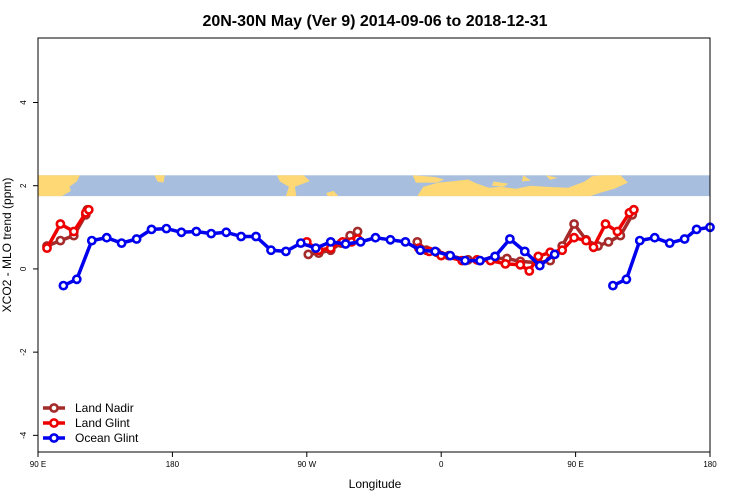 The image size is (750, 500). What do you see at coordinates (23, 185) in the screenshot?
I see `y-tick-label: 2` at bounding box center [23, 185].